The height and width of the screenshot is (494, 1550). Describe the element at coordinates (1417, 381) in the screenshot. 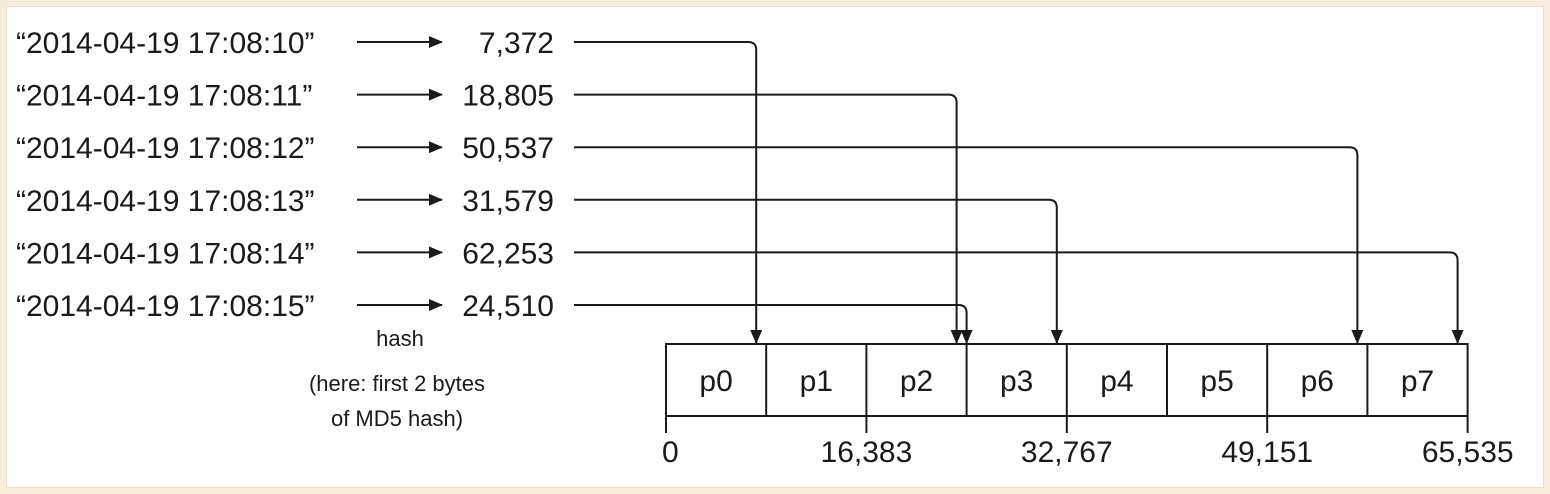

I see `partition-p7: p7` at that location.